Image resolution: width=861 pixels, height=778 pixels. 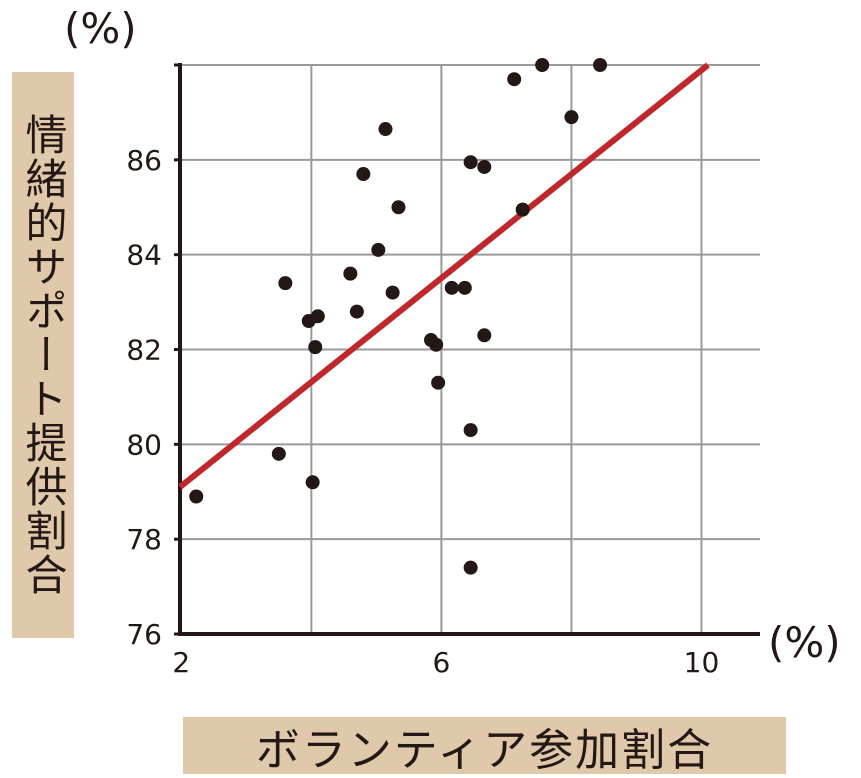 I want to click on x-axis-label: ボランティア参加割合, so click(x=484, y=750).